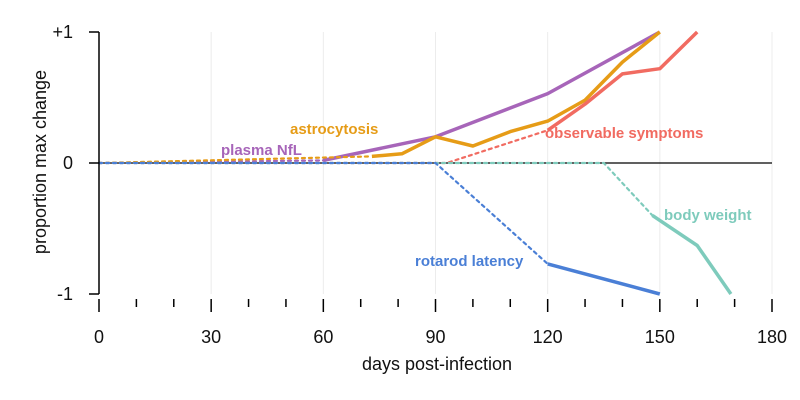  Describe the element at coordinates (624, 133) in the screenshot. I see `series-label-observable-symptoms: observable symptoms` at that location.